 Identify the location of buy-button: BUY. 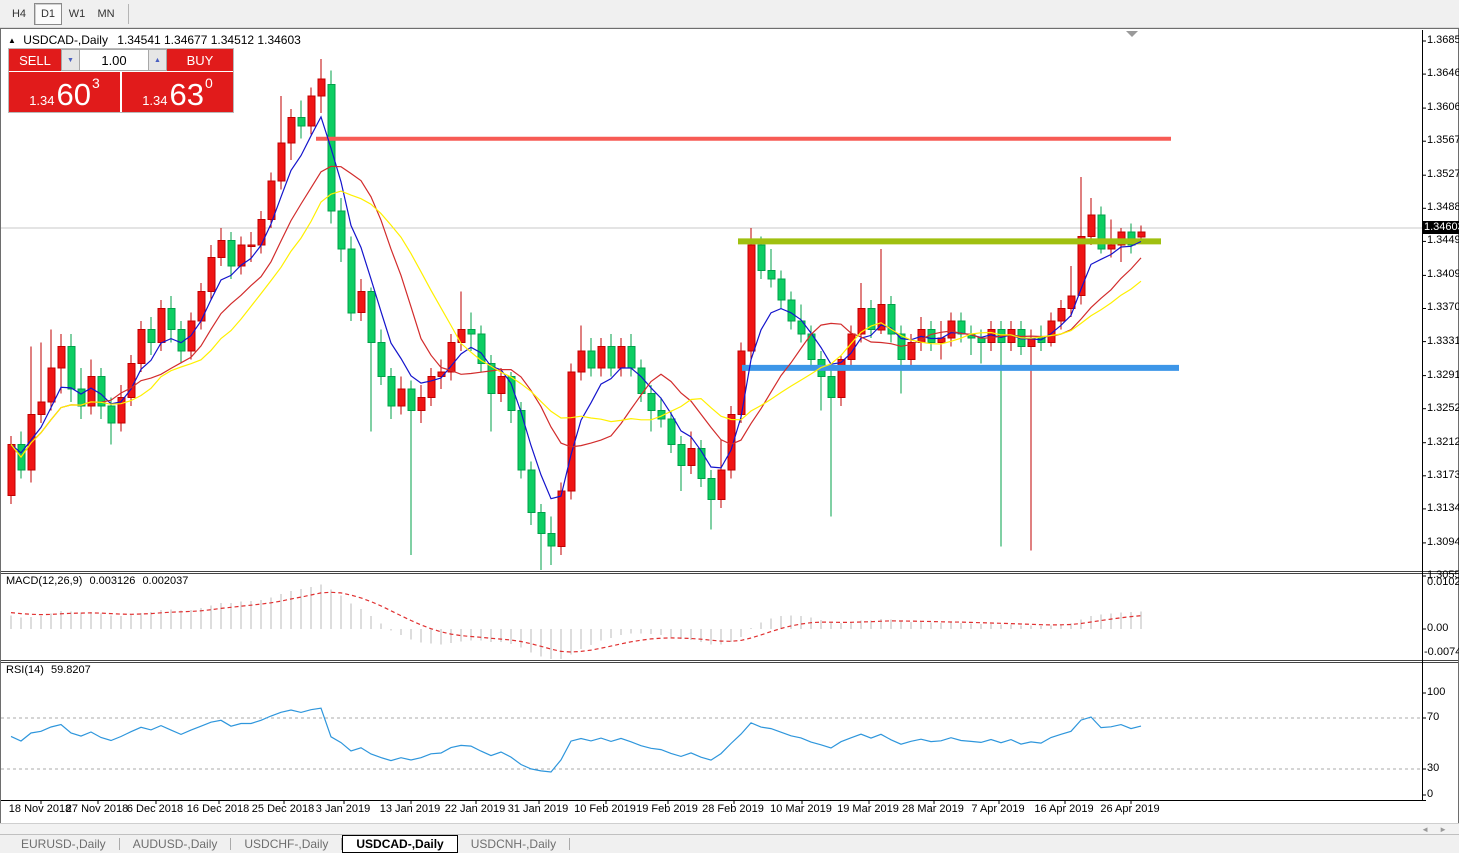
(200, 60).